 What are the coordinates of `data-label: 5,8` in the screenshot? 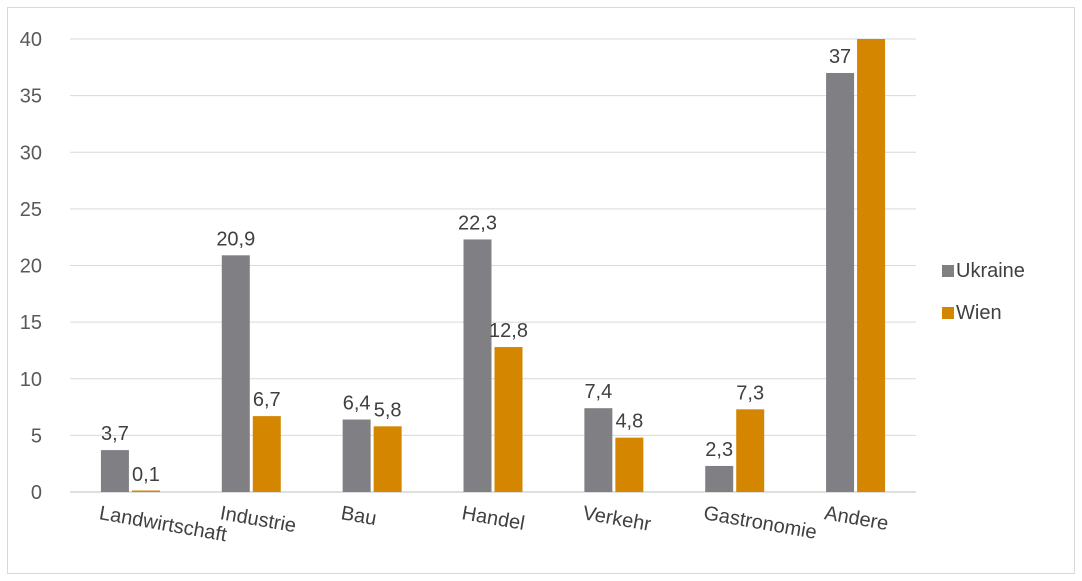 It's located at (388, 410).